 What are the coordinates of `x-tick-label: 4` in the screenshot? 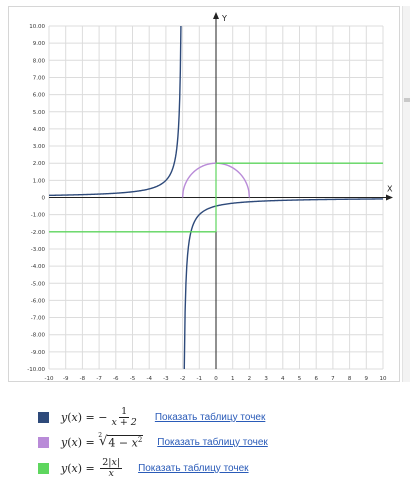 It's located at (283, 379).